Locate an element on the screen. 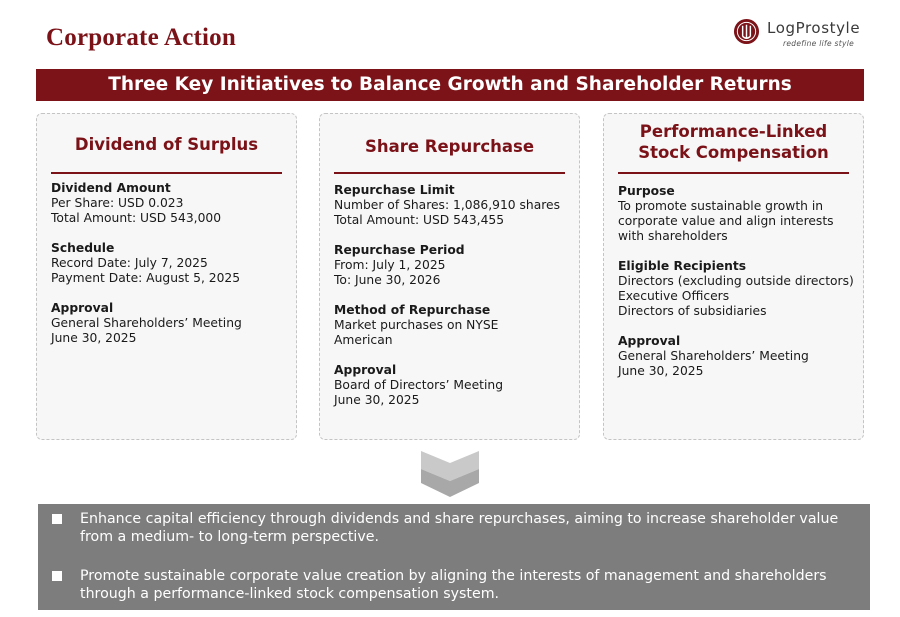 The width and height of the screenshot is (900, 617). section-line: Payment Date: August 5, 2025 is located at coordinates (146, 278).